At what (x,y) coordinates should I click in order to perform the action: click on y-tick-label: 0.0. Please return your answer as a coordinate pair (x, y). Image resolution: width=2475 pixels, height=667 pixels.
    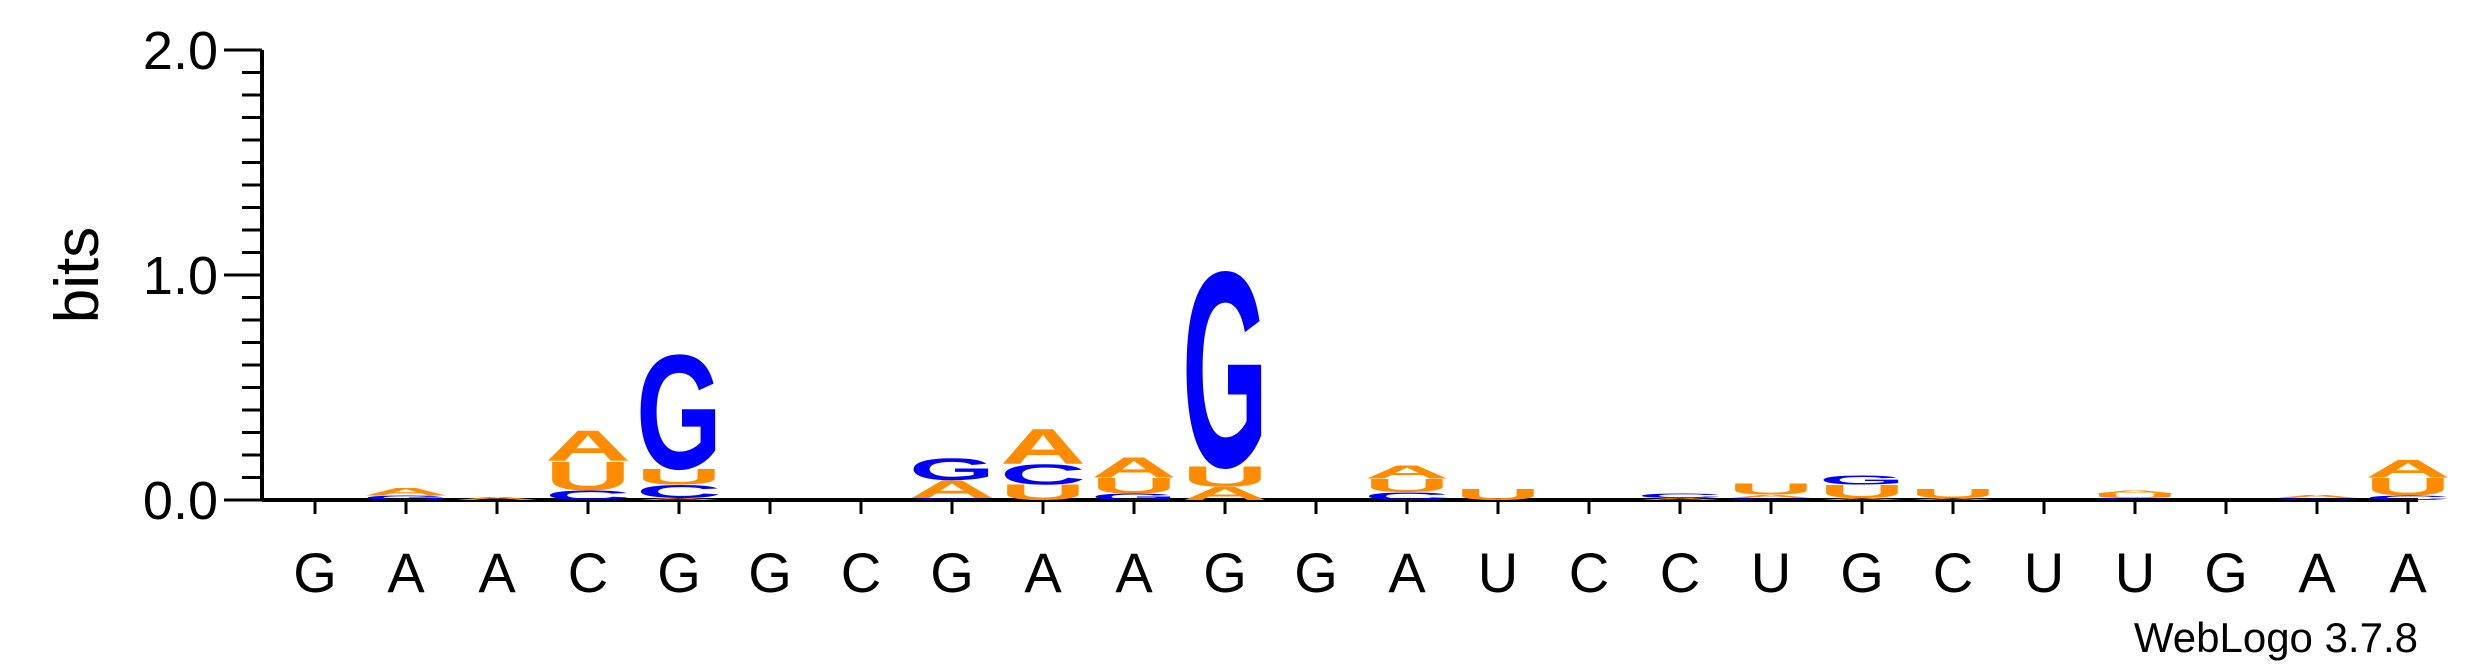
    Looking at the image, I should click on (180, 501).